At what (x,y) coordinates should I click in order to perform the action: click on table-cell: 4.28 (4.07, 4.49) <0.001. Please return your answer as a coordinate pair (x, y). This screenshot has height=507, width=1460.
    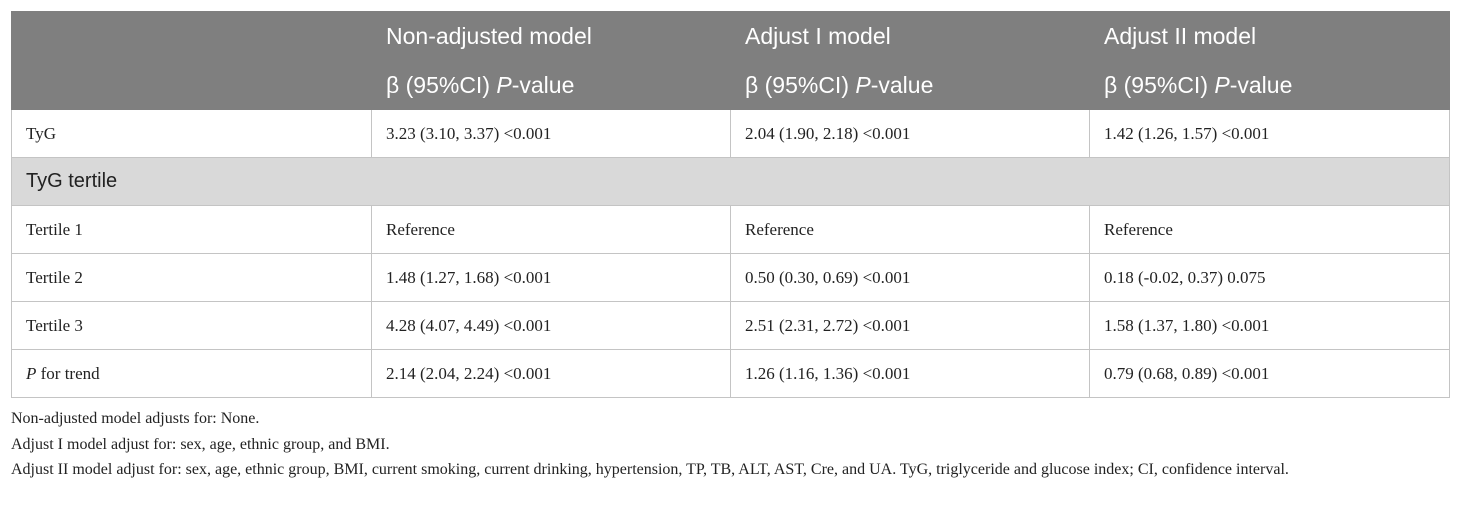
    Looking at the image, I should click on (551, 325).